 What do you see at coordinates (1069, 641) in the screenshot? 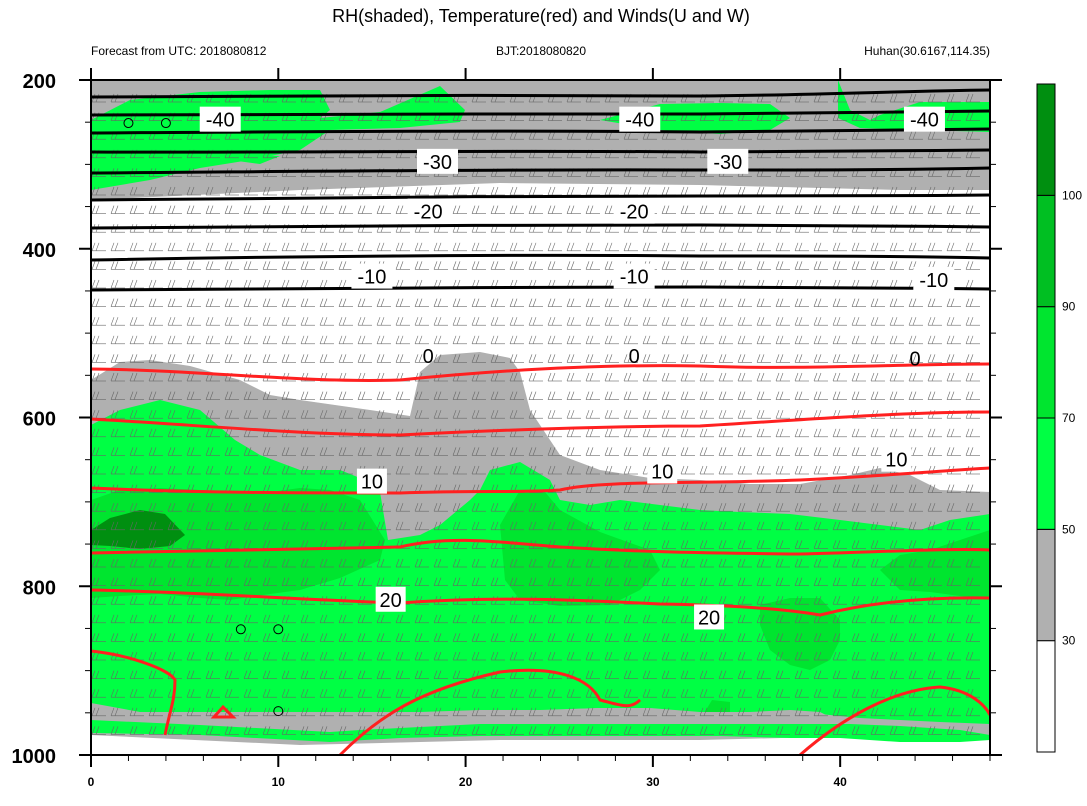
I see `colorbar-label: 30` at bounding box center [1069, 641].